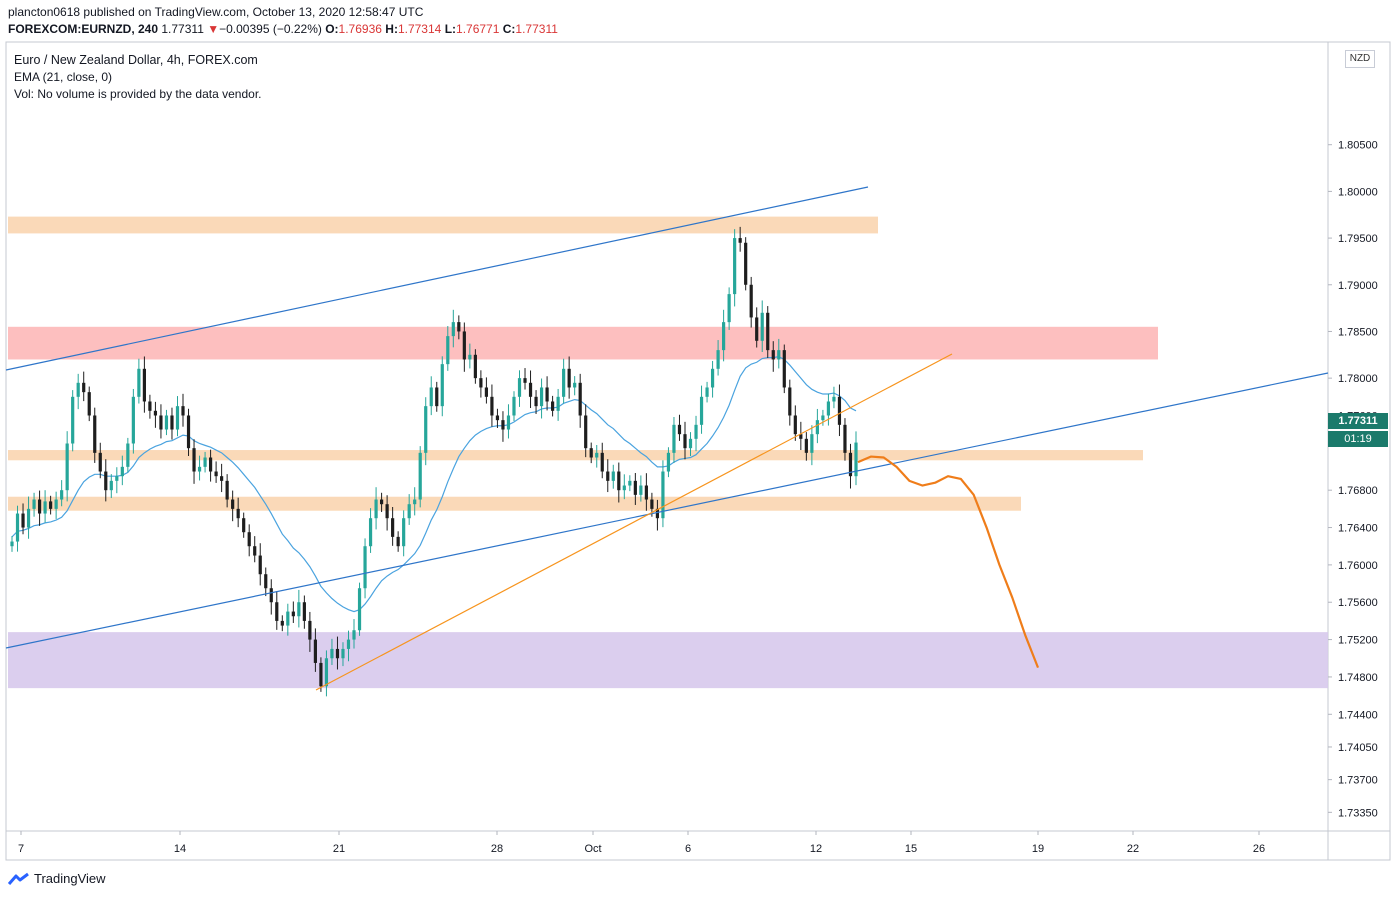  Describe the element at coordinates (63, 77) in the screenshot. I see `ema-legend: EMA (21, close, 0)` at that location.